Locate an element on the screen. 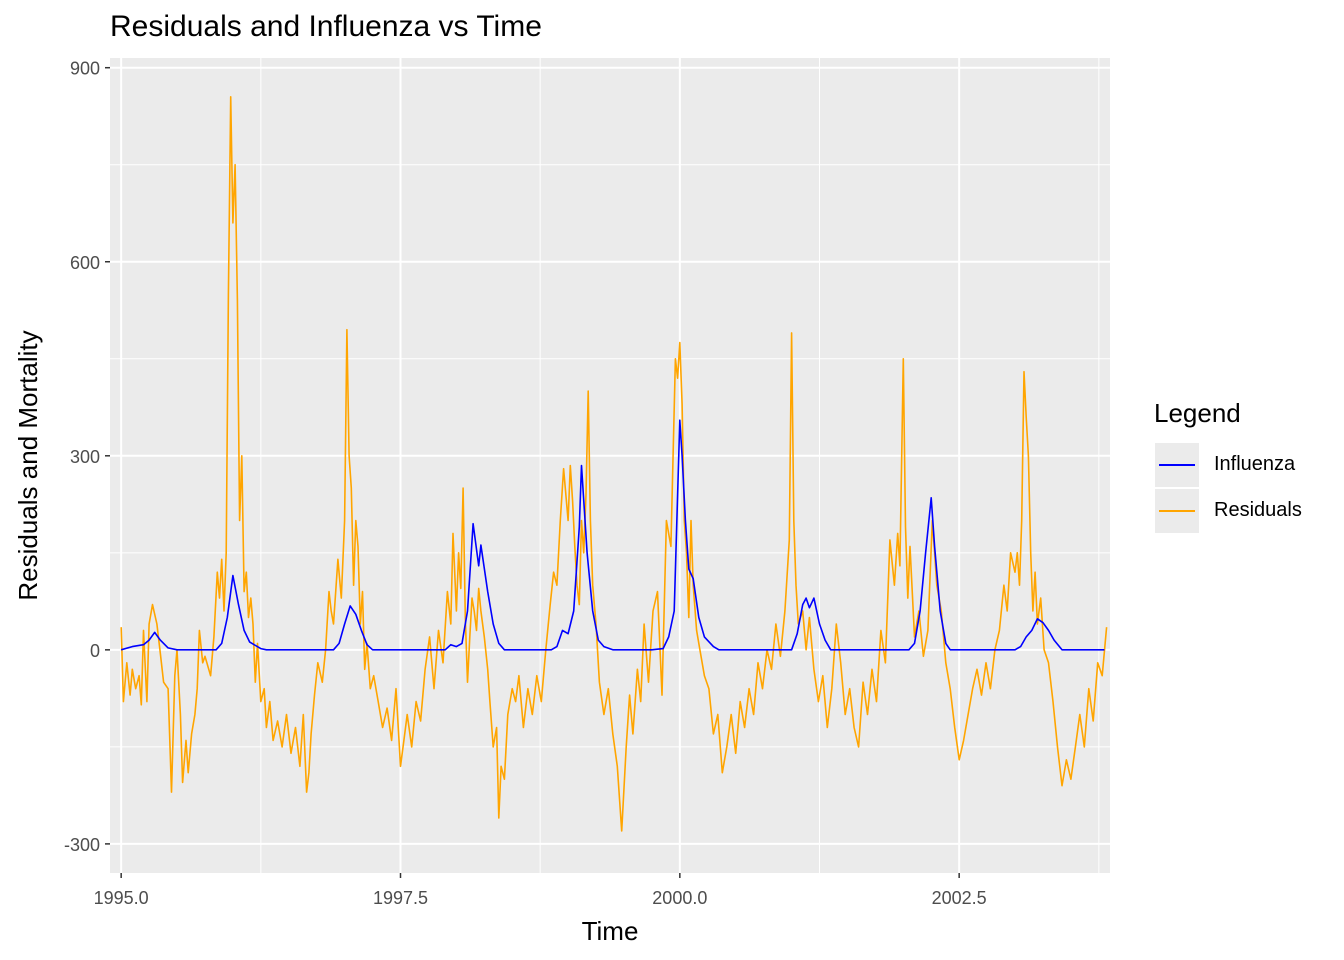 The image size is (1344, 960). legend-key-residuals is located at coordinates (1177, 511).